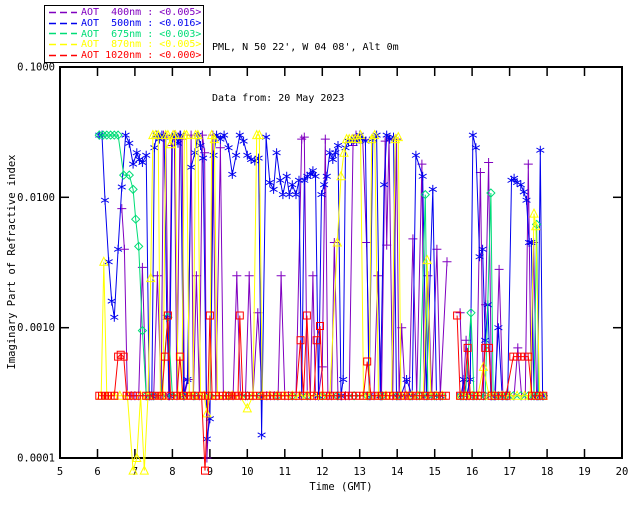  I want to click on x-tick-label: 15, so click(434, 472).